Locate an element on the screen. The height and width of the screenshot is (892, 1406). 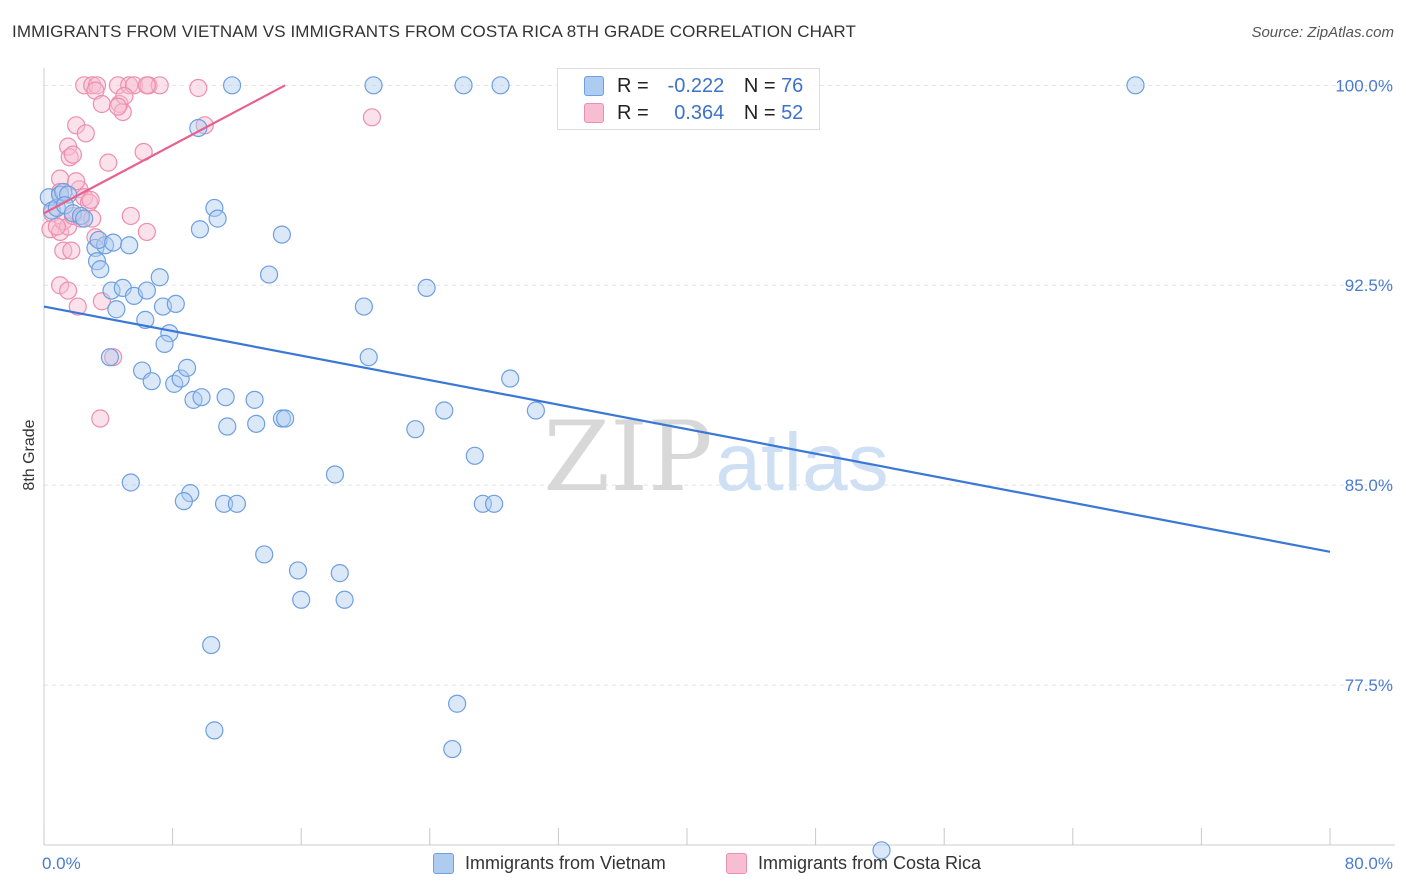
y-tick-label-0: 77.5% is located at coordinates (1369, 685).